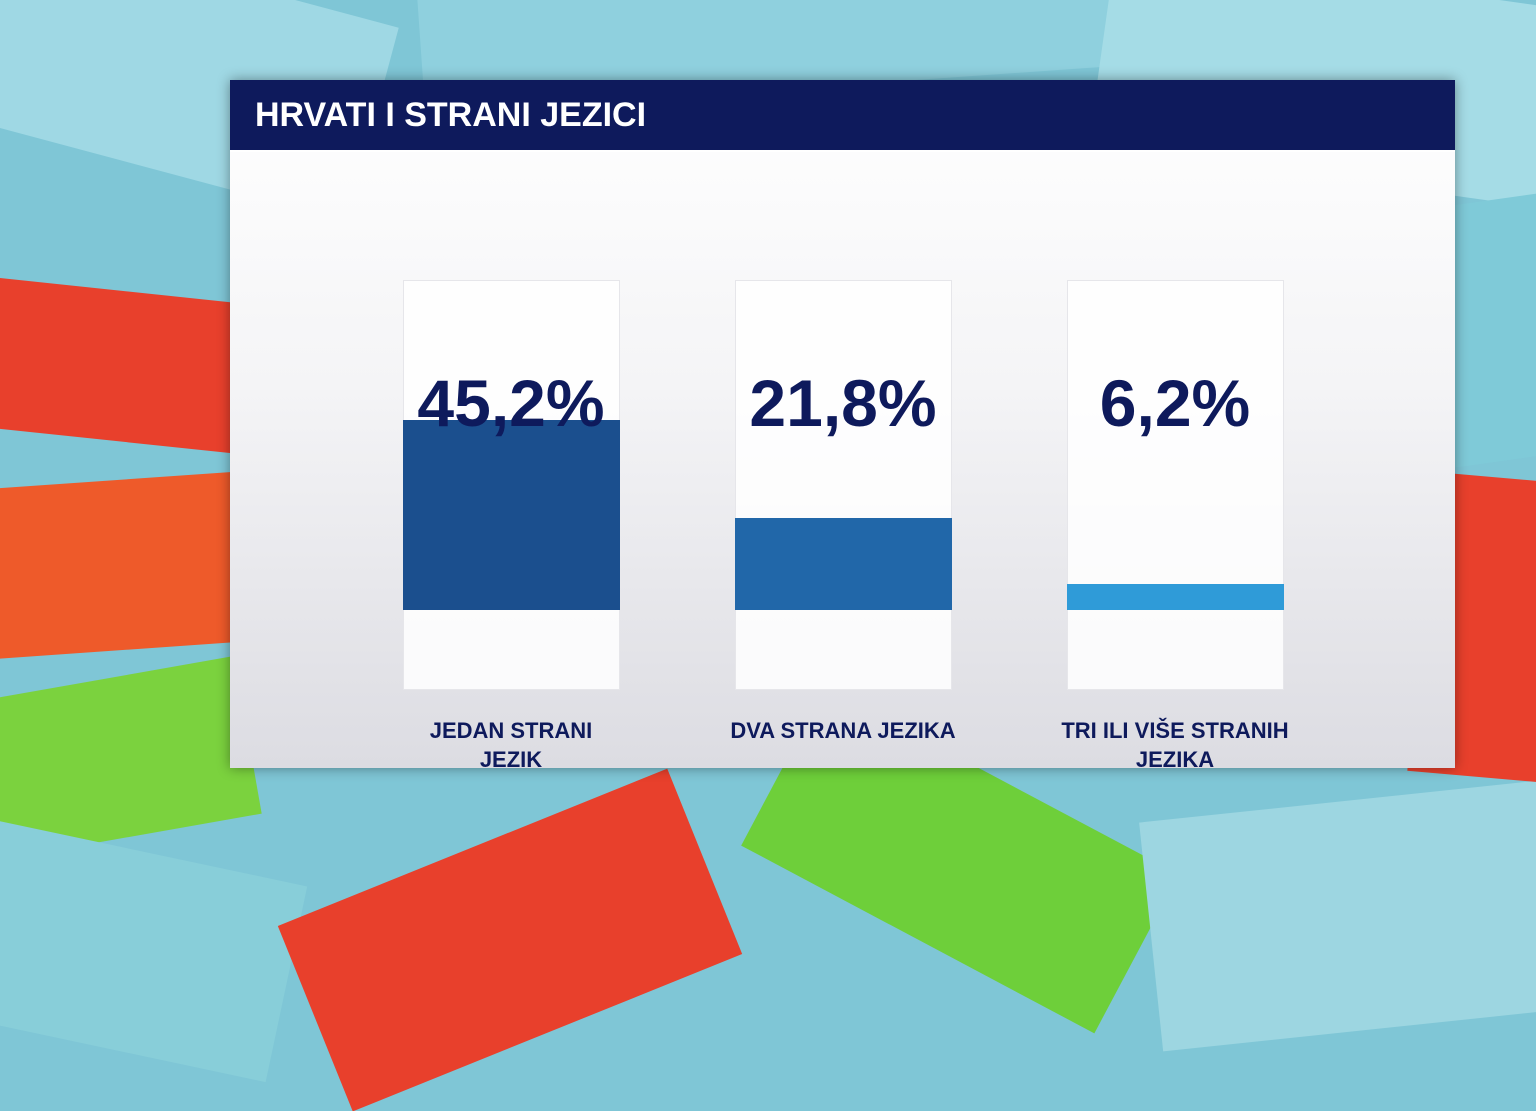  What do you see at coordinates (843, 730) in the screenshot?
I see `category-label: DVA STRANA JEZIKA` at bounding box center [843, 730].